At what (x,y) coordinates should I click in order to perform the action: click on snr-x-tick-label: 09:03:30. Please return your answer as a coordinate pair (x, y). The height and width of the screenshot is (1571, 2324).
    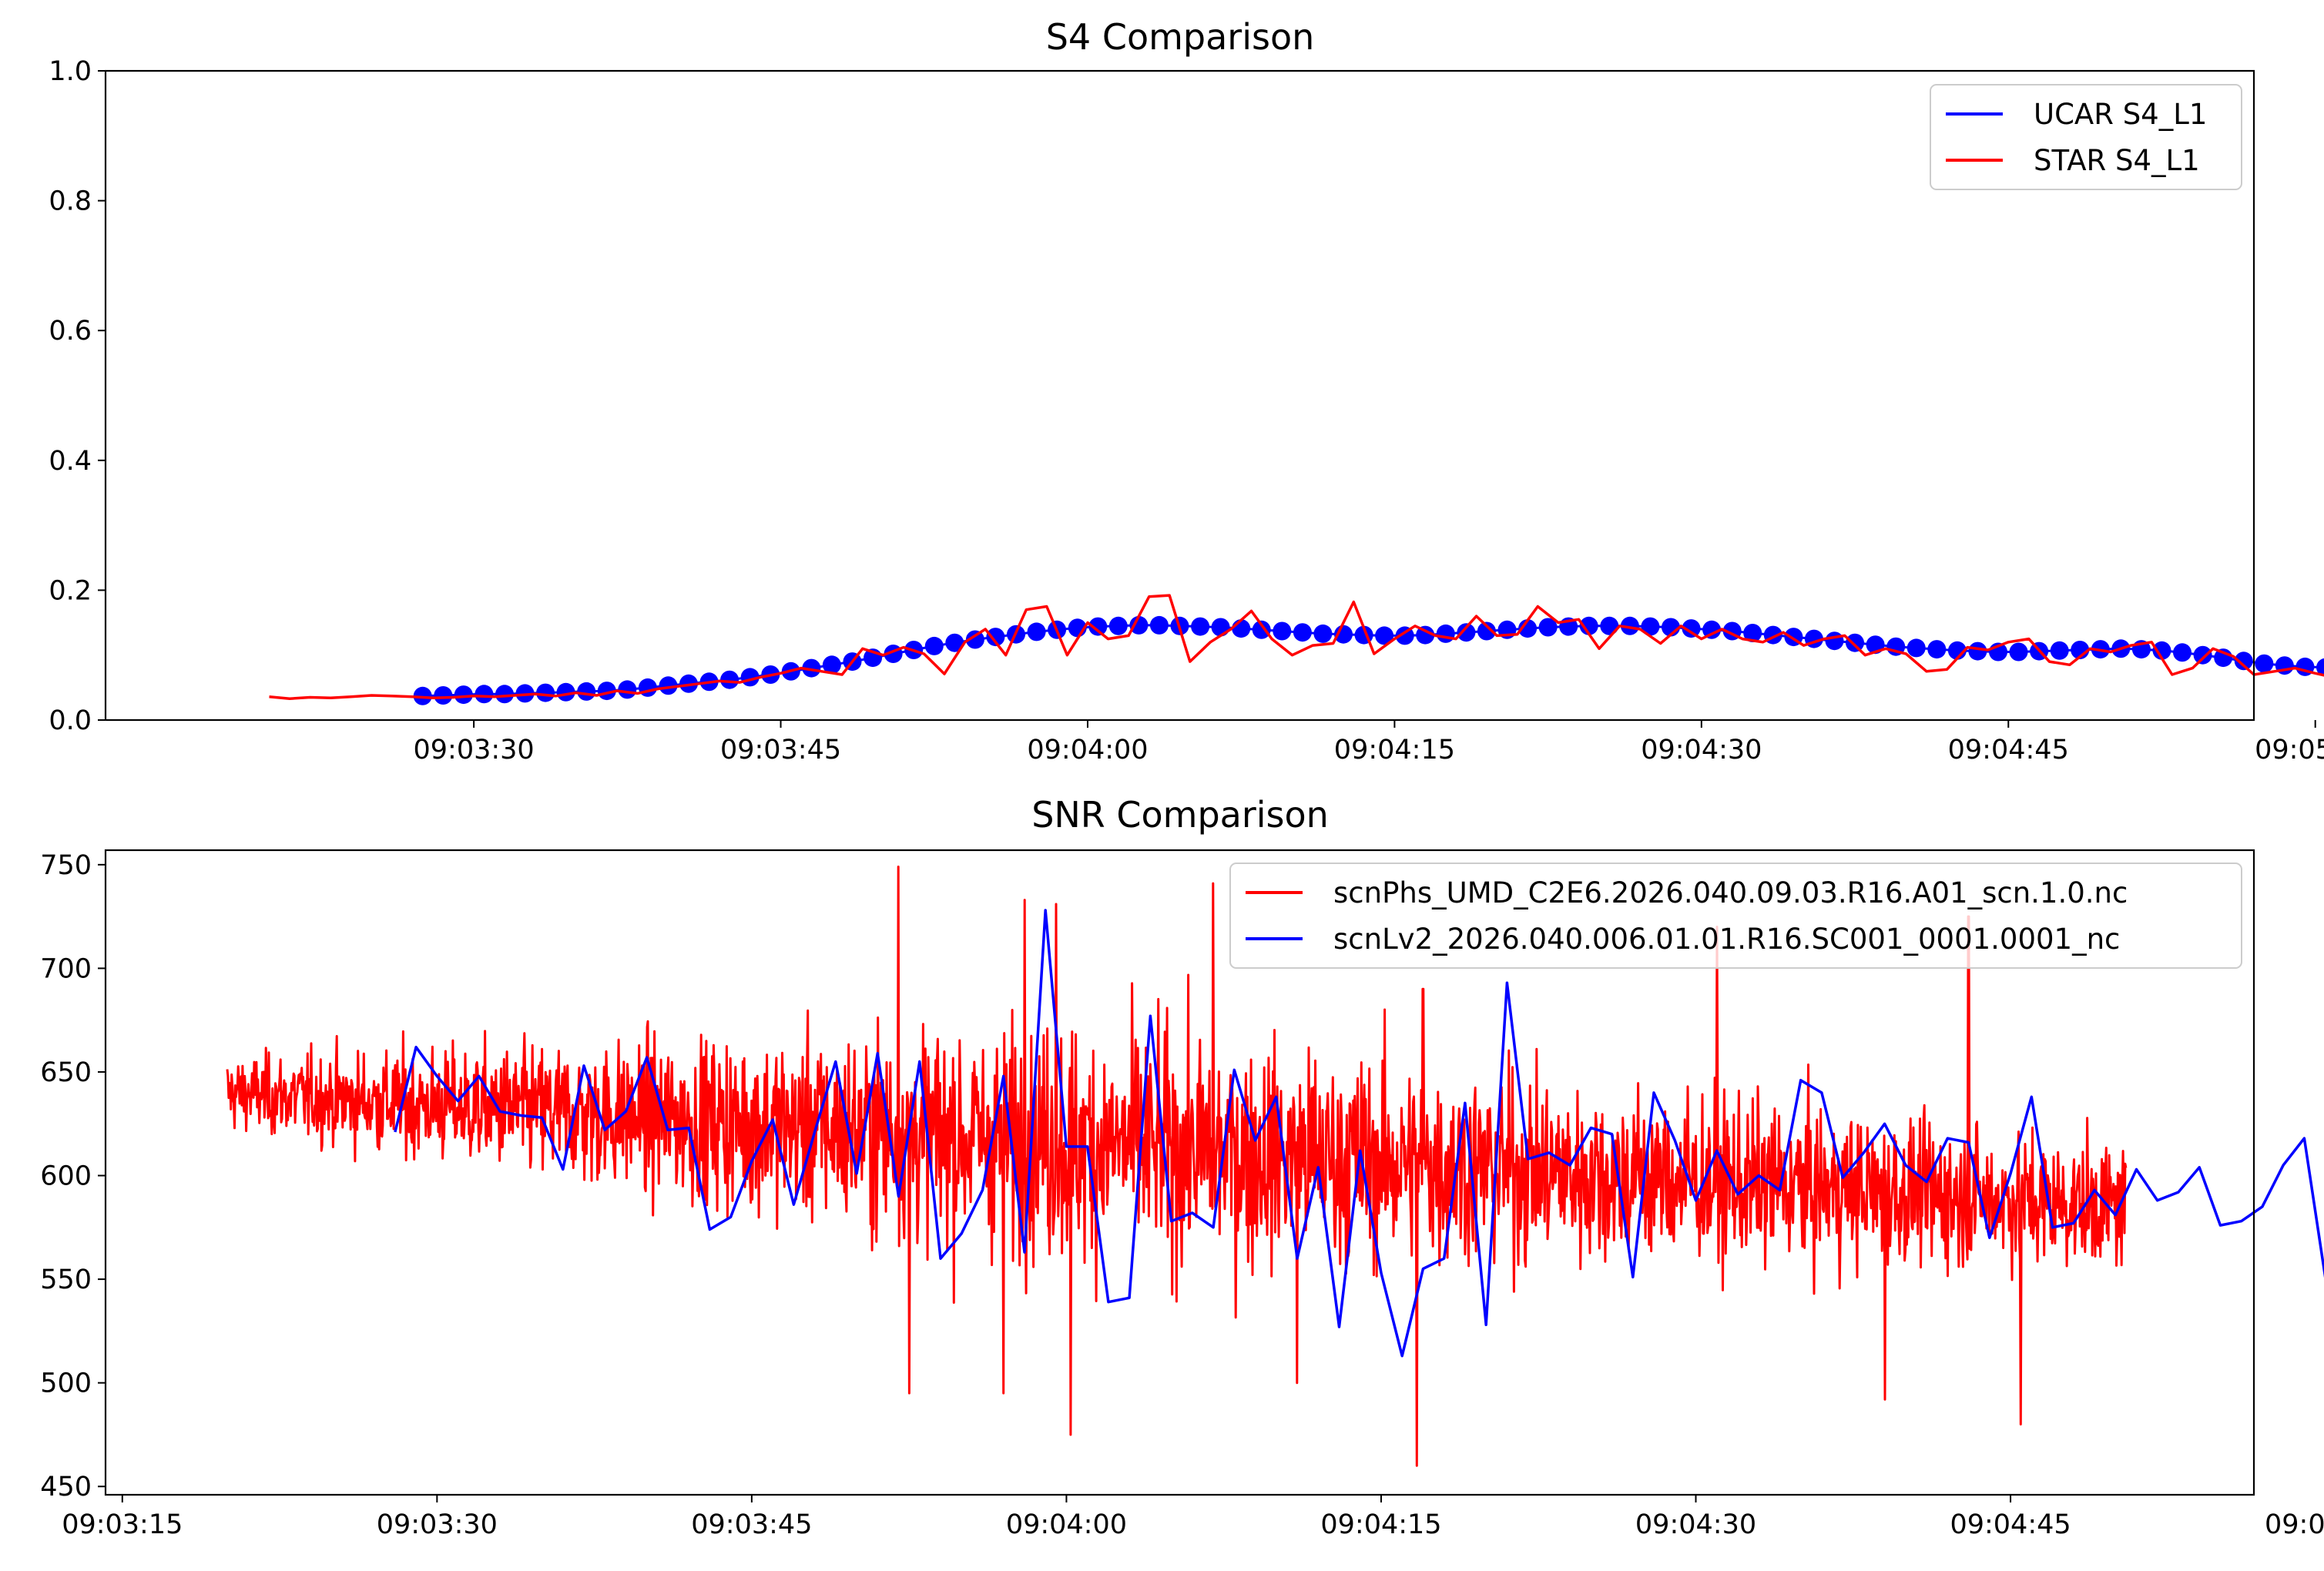
    Looking at the image, I should click on (437, 1524).